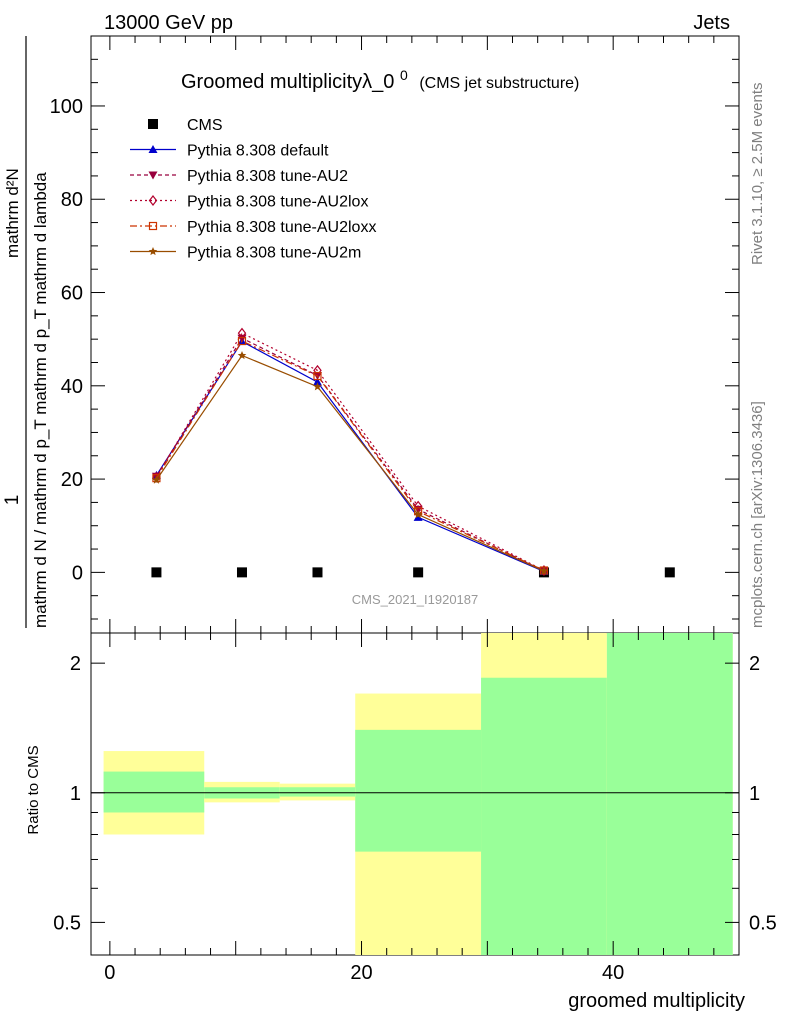  I want to click on chart-title-sub: (CMS jet substructure), so click(499, 83).